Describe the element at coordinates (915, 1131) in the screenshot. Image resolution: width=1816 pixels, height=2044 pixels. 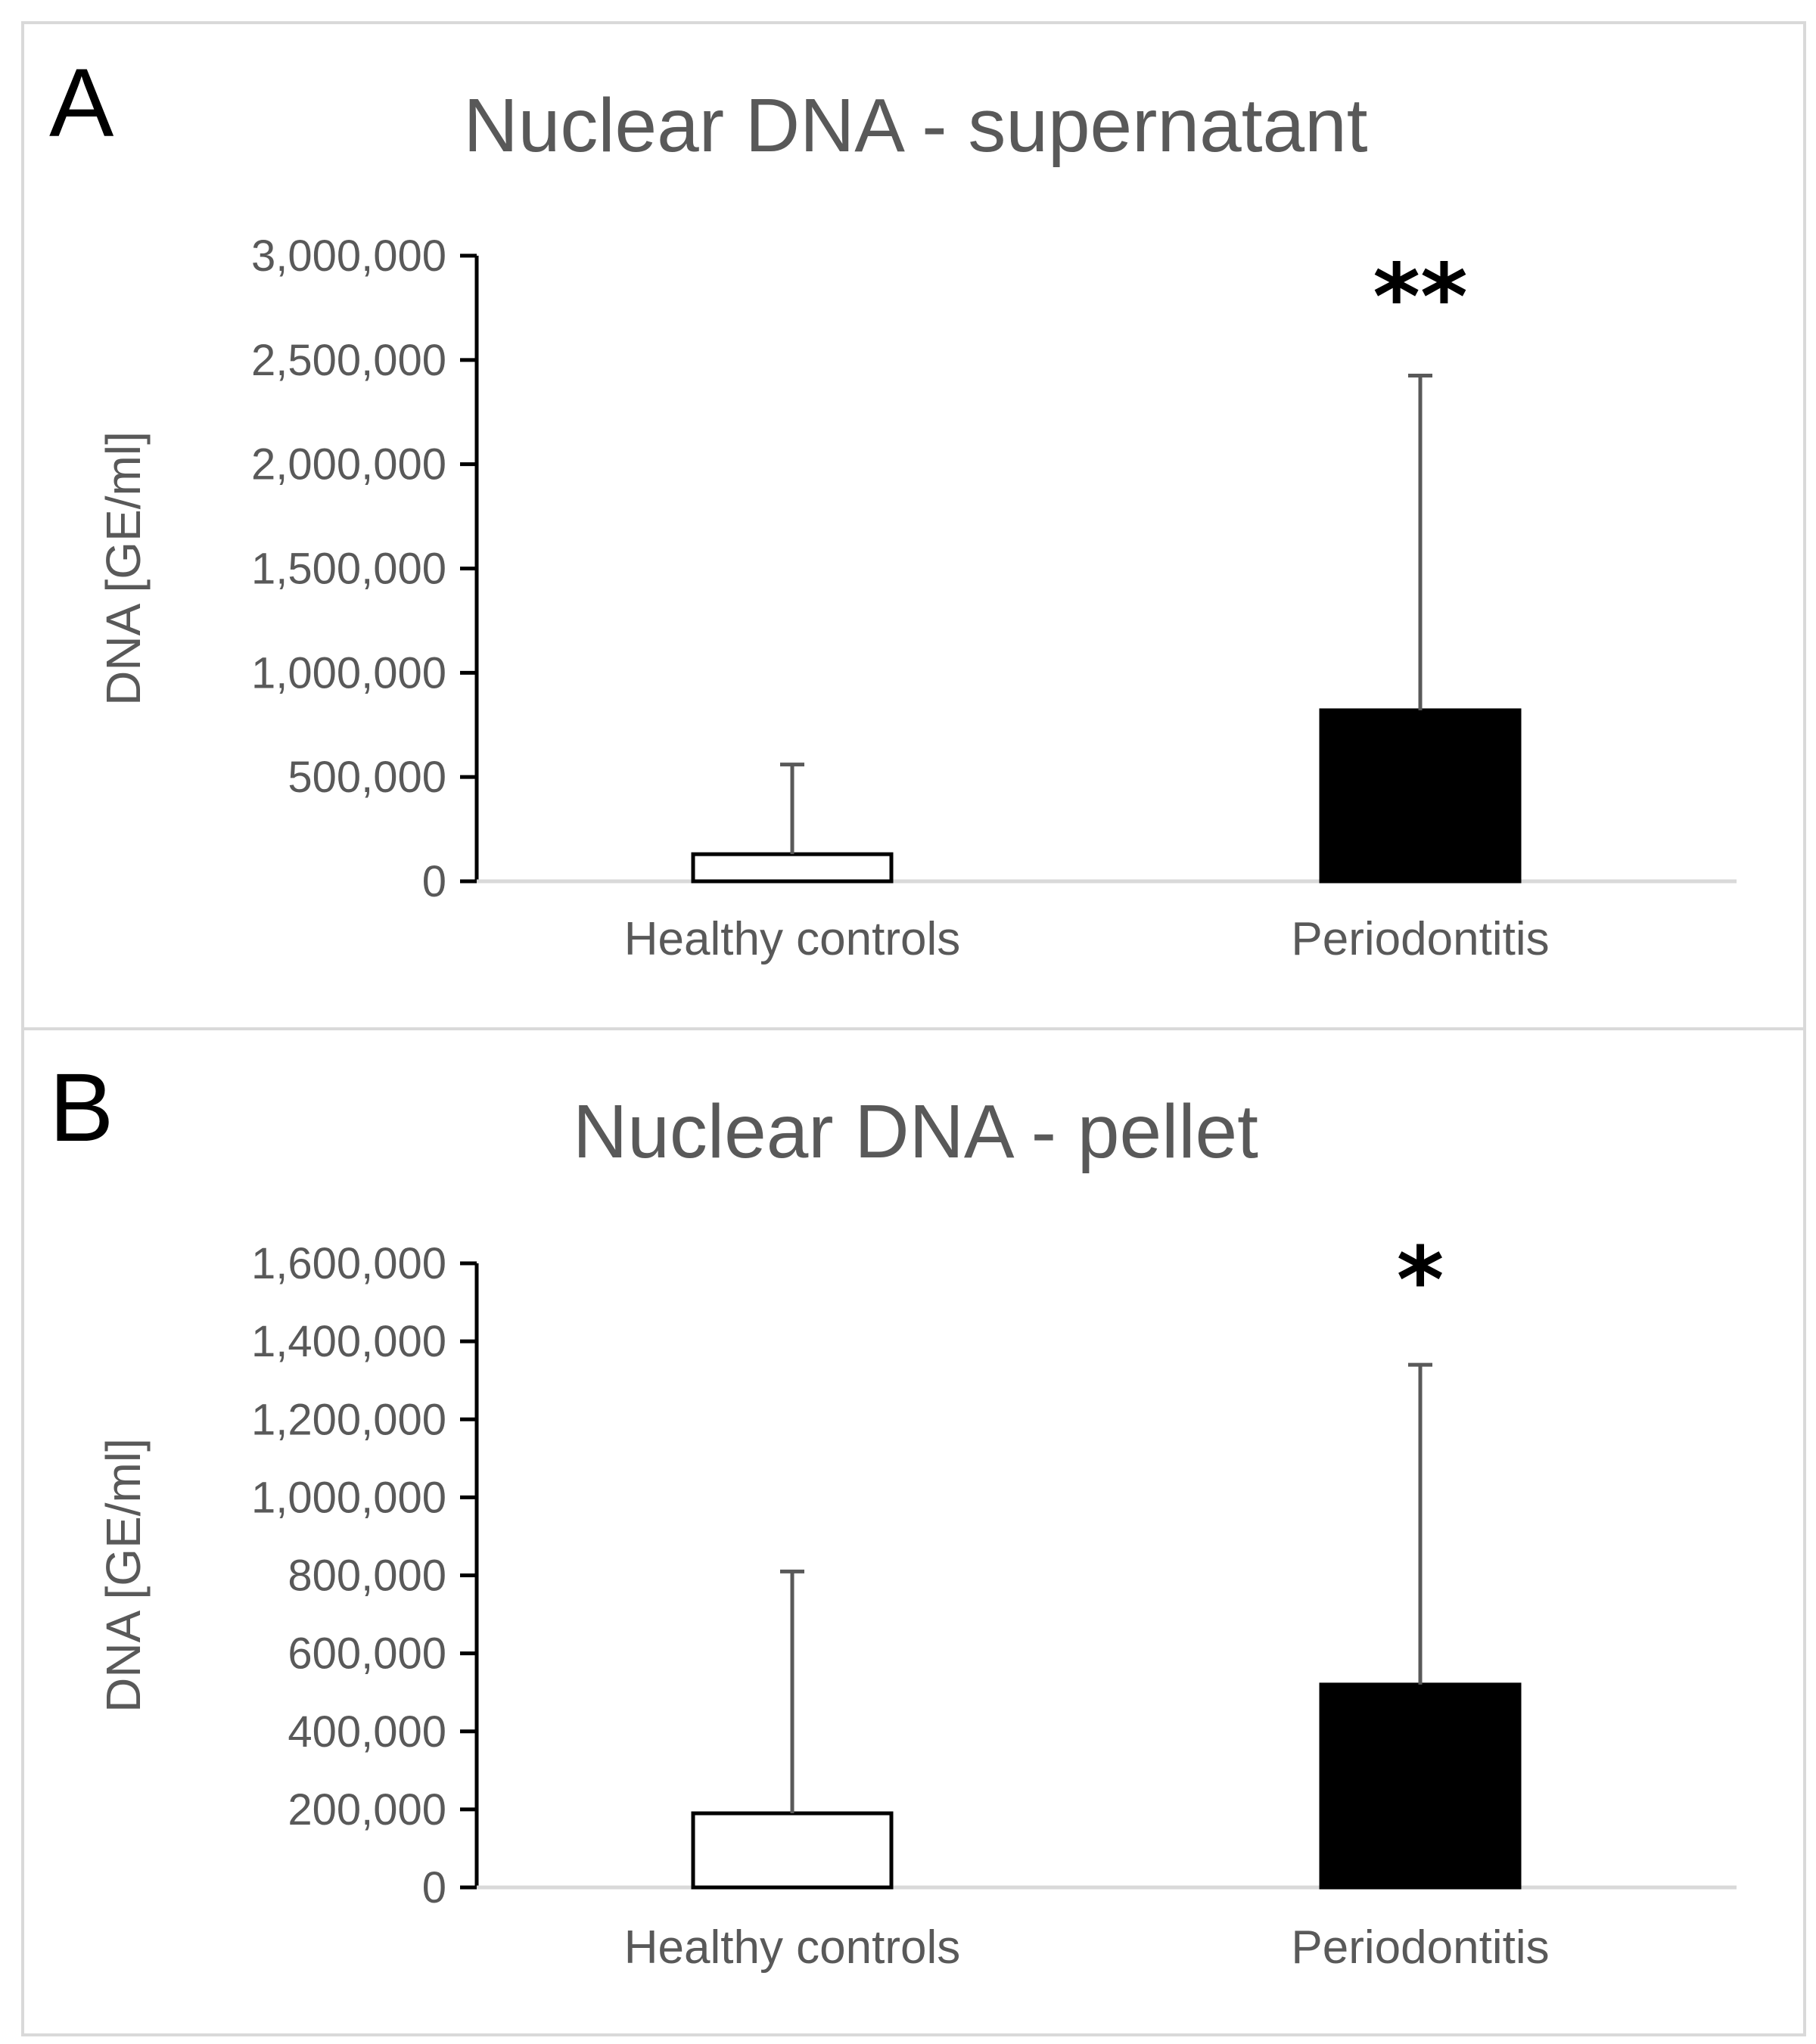
I see `chart-title: Nuclear DNA - pellet` at that location.